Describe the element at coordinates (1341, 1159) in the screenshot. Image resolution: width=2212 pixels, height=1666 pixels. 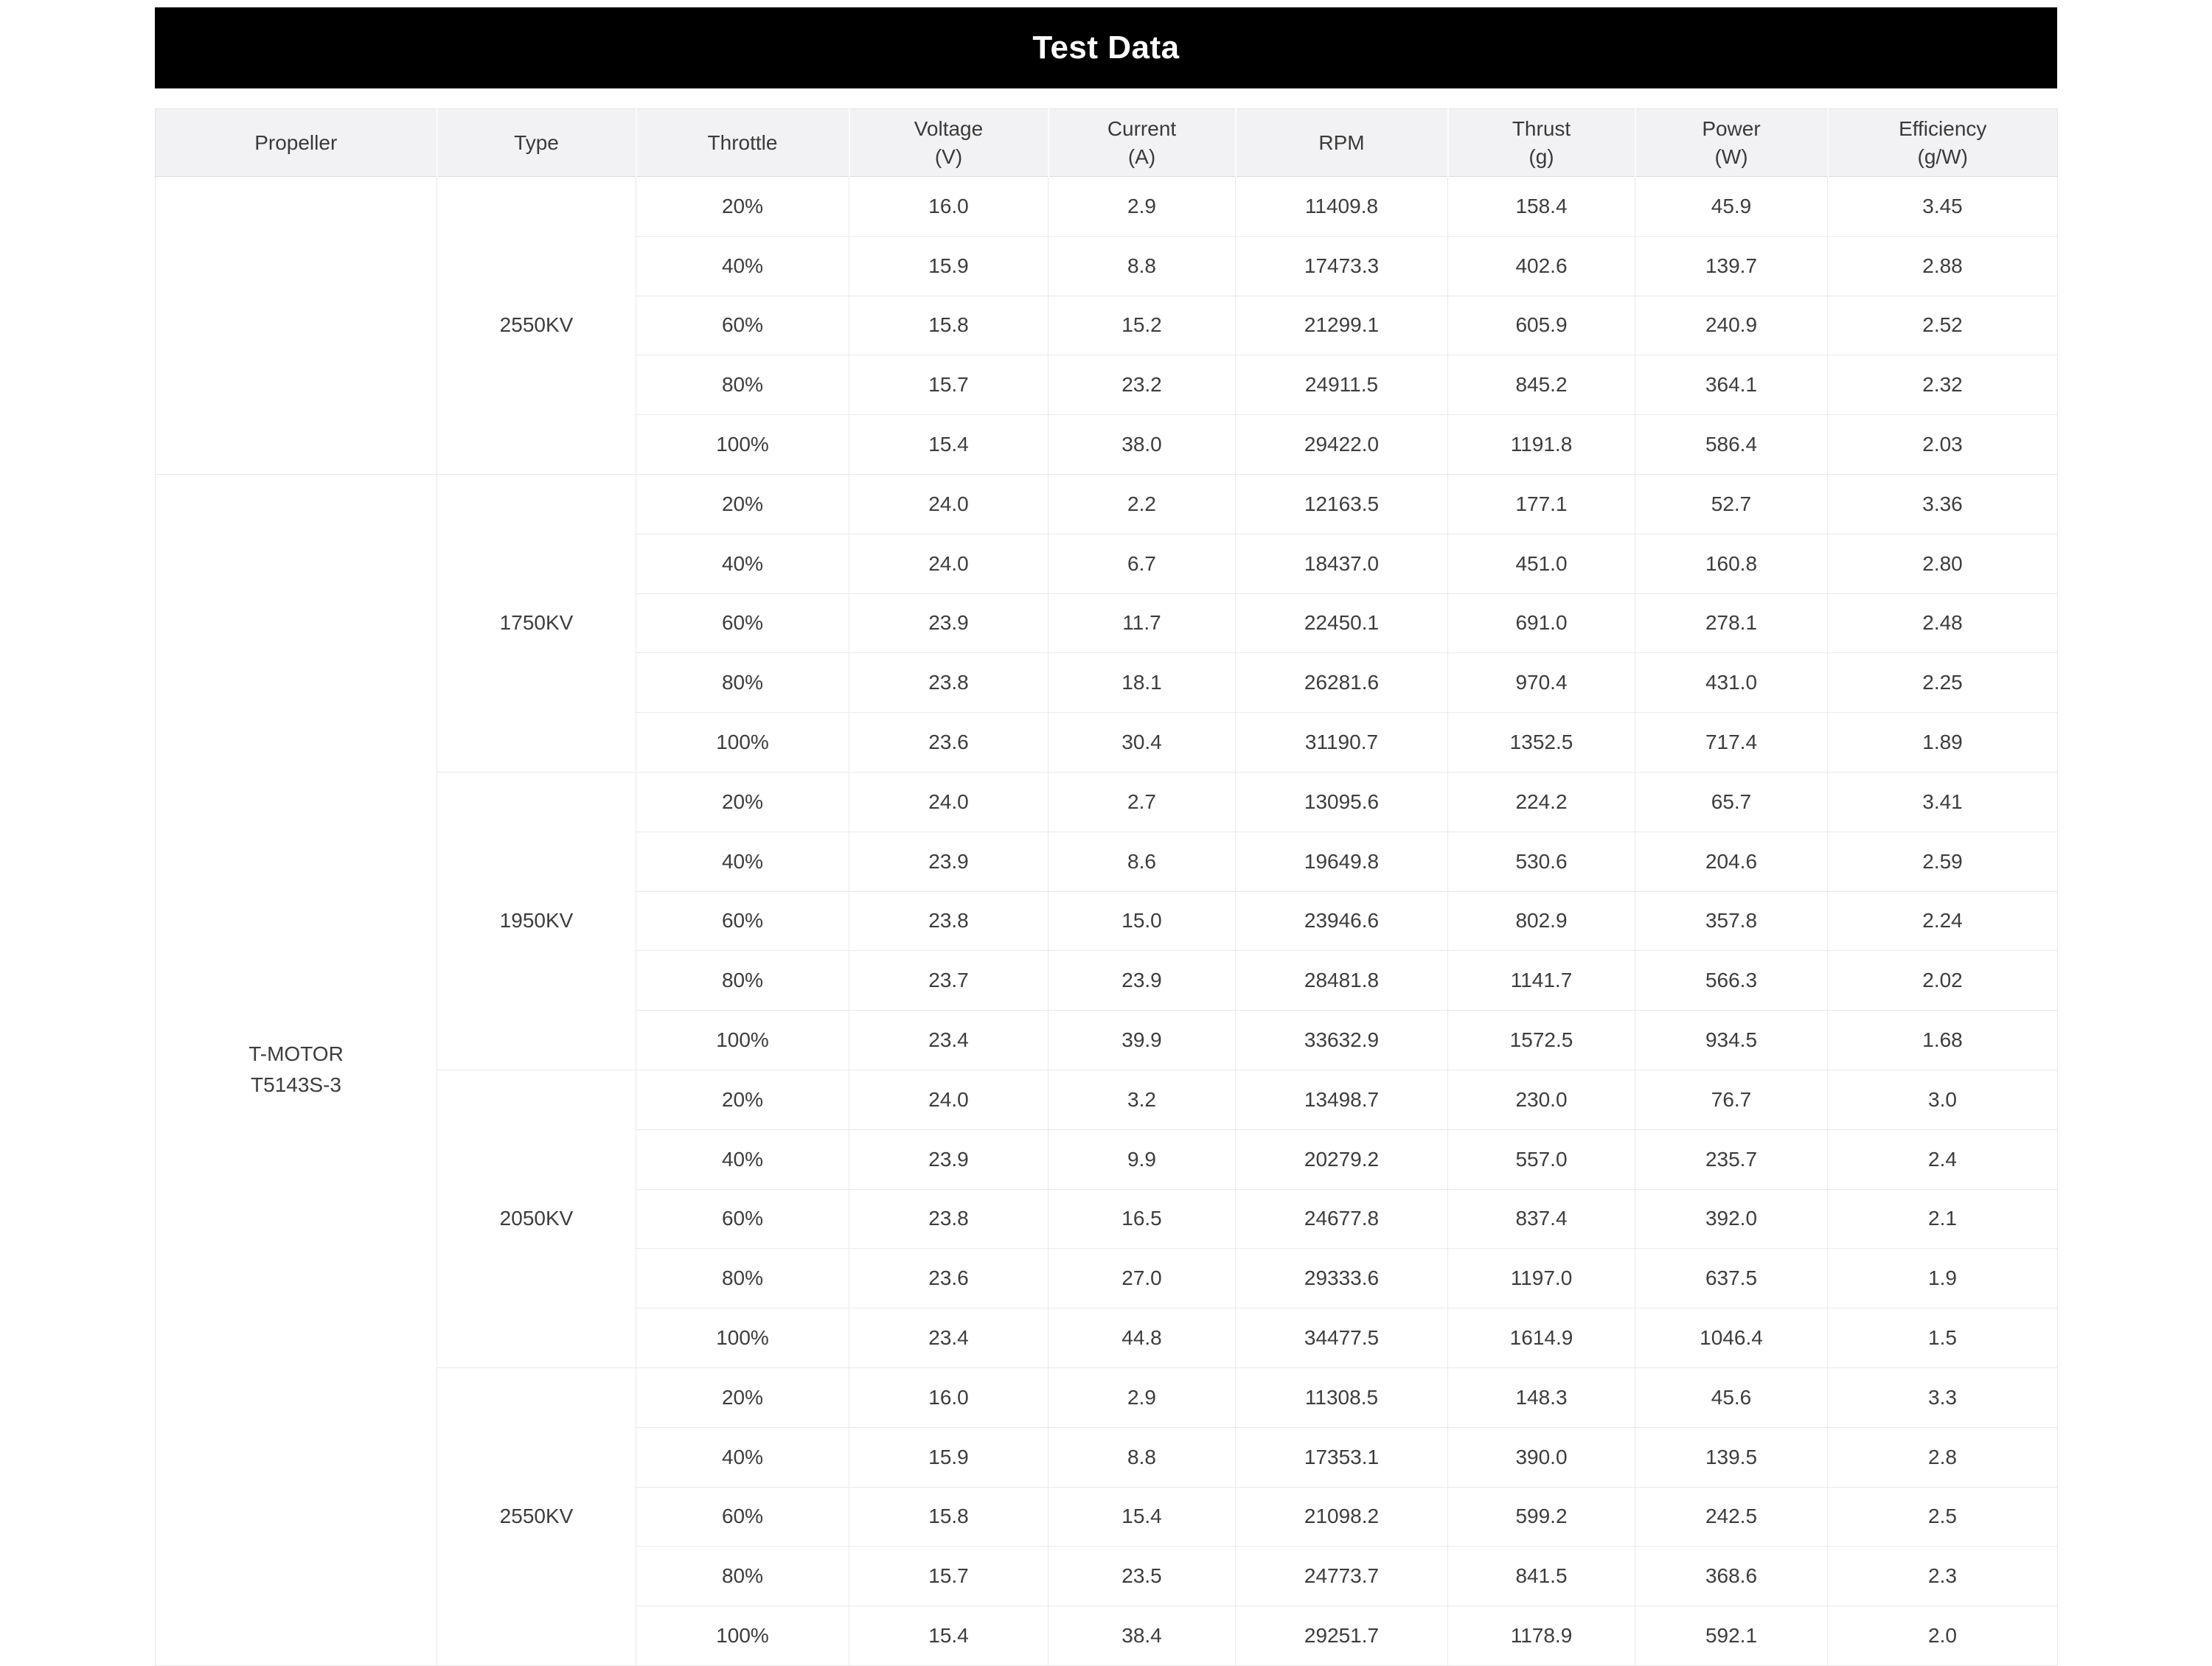
I see `cell-rpm: 20279.2` at that location.